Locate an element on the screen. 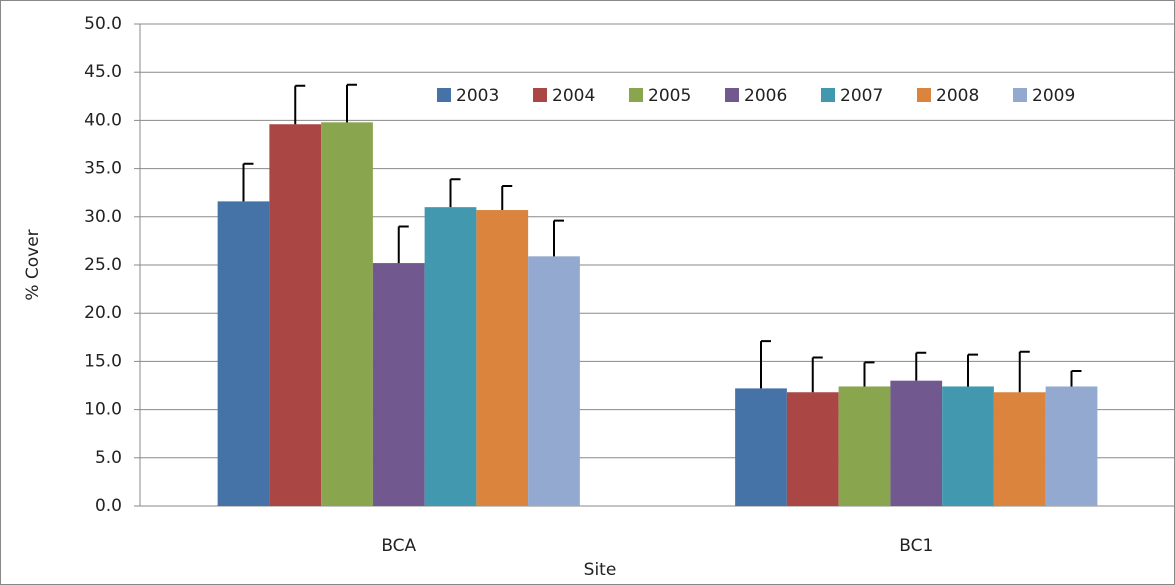  y-tick-label: 15.0 is located at coordinates (103, 361).